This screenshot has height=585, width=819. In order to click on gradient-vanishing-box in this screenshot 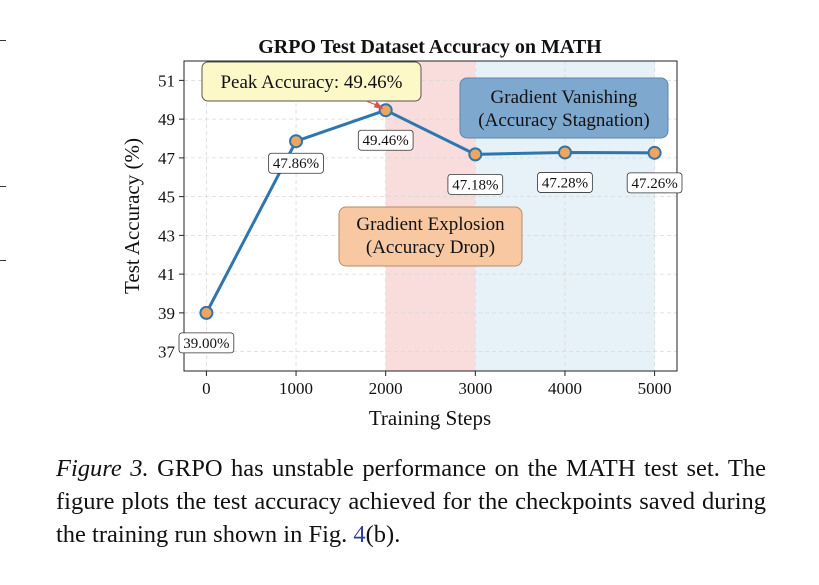, I will do `click(564, 108)`.